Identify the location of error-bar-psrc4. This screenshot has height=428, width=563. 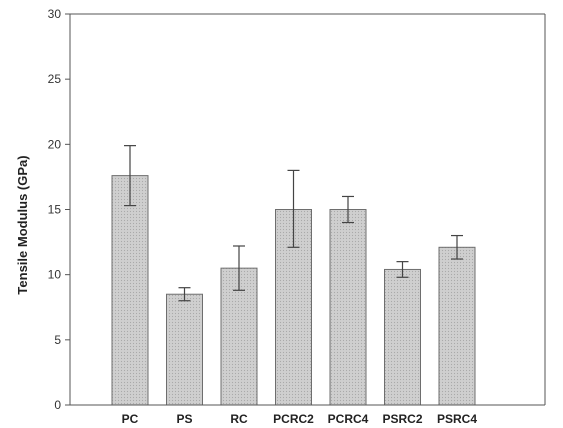
(457, 247).